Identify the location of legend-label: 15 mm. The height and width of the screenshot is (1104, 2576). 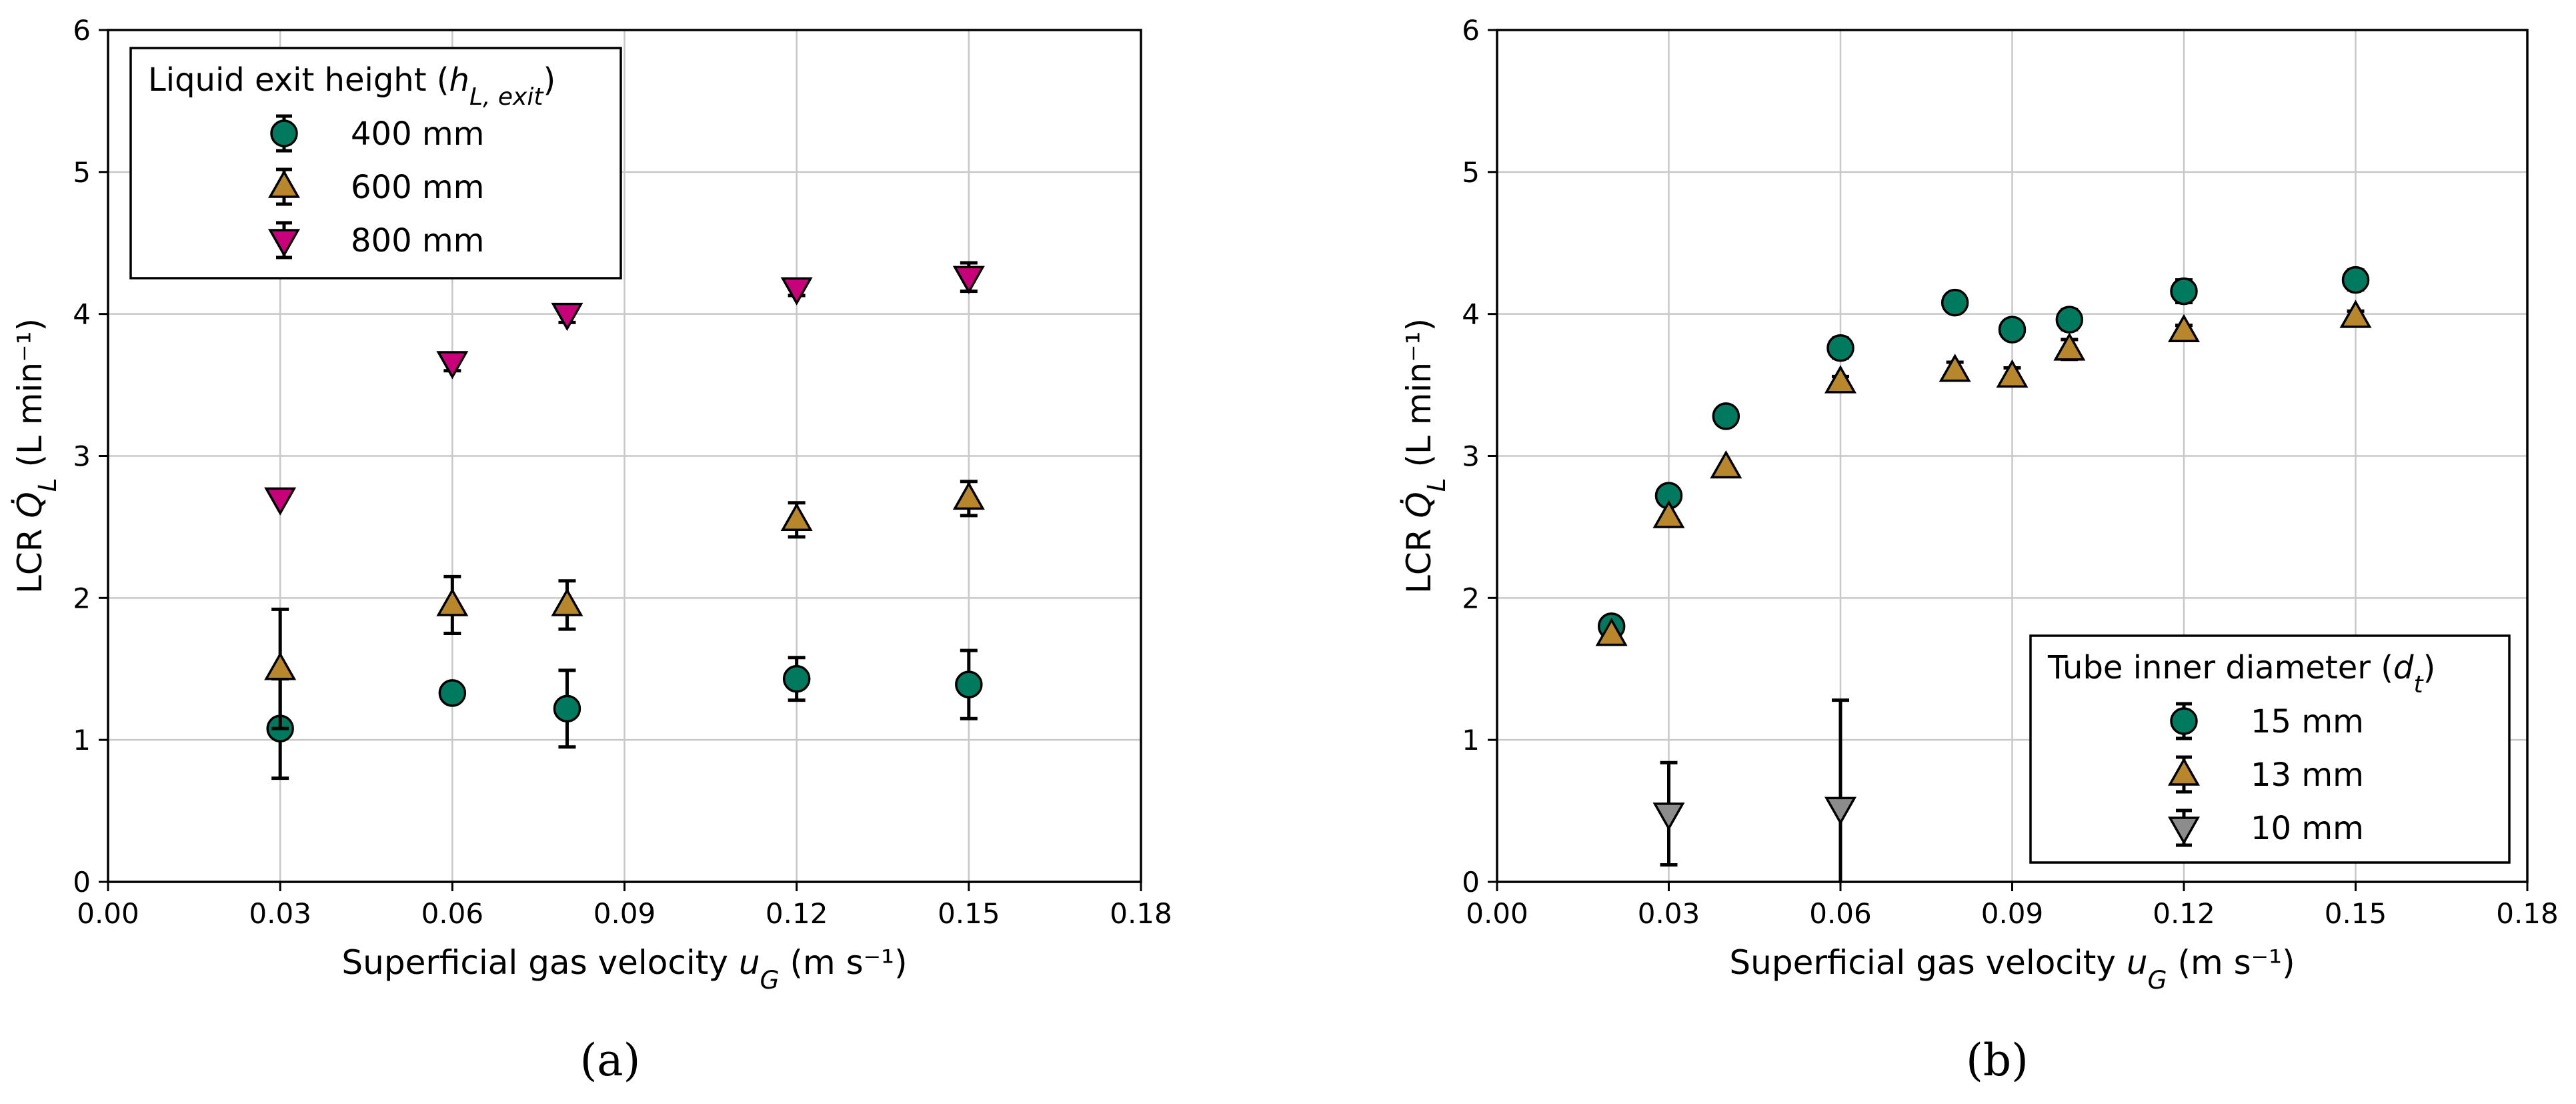
(2307, 722).